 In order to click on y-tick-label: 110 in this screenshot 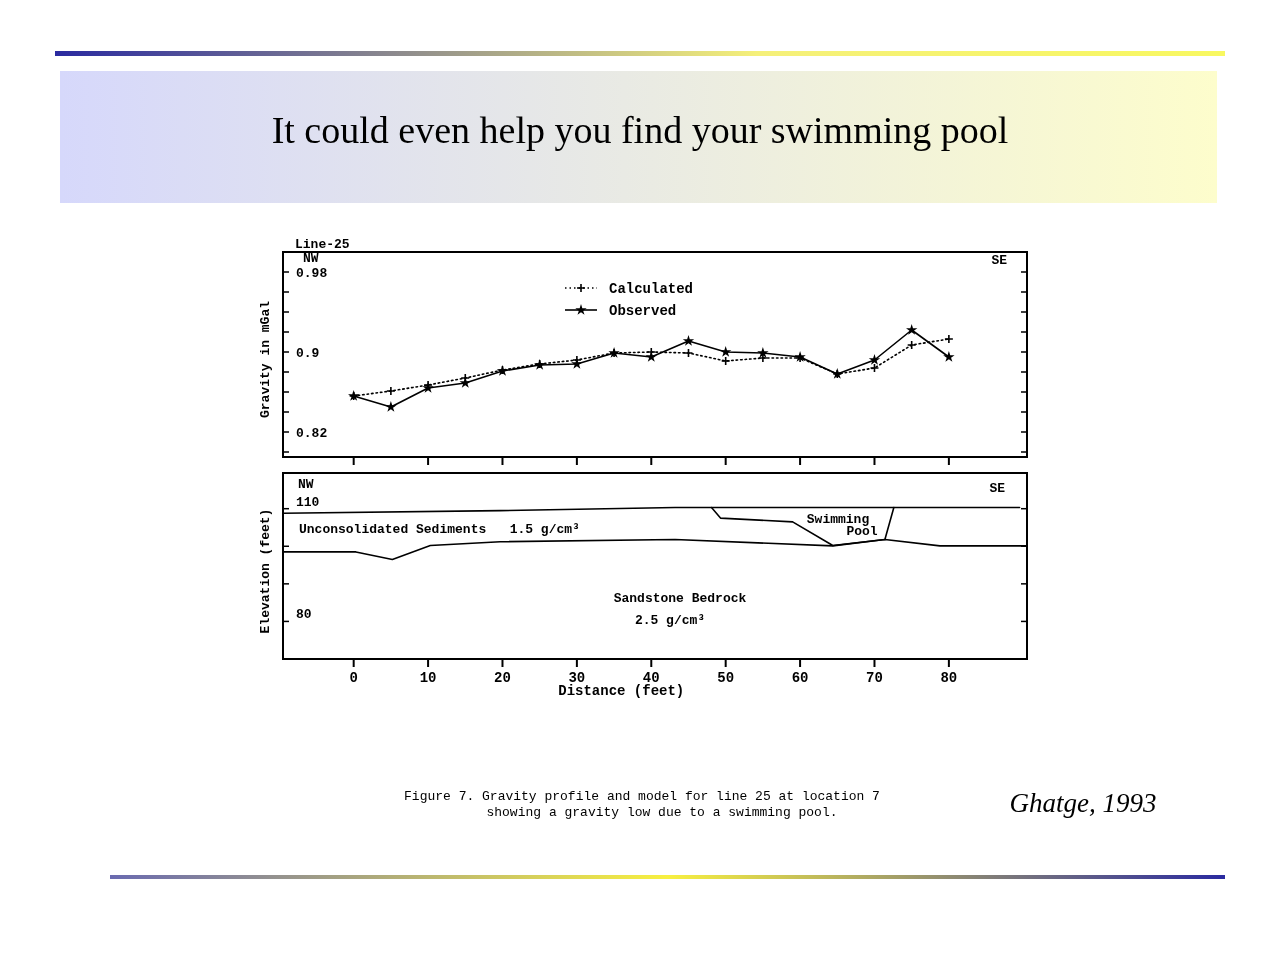, I will do `click(308, 502)`.